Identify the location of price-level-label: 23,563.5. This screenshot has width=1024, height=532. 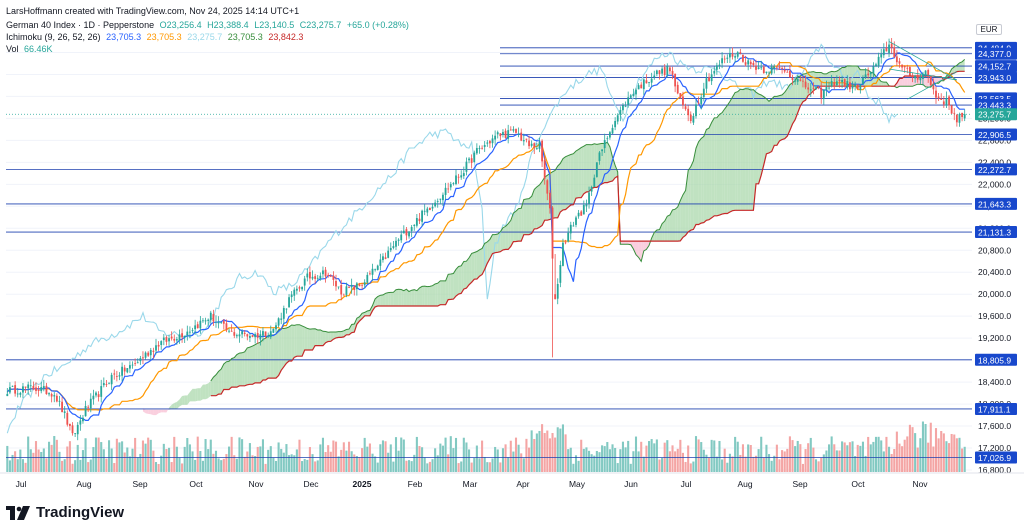
(994, 99).